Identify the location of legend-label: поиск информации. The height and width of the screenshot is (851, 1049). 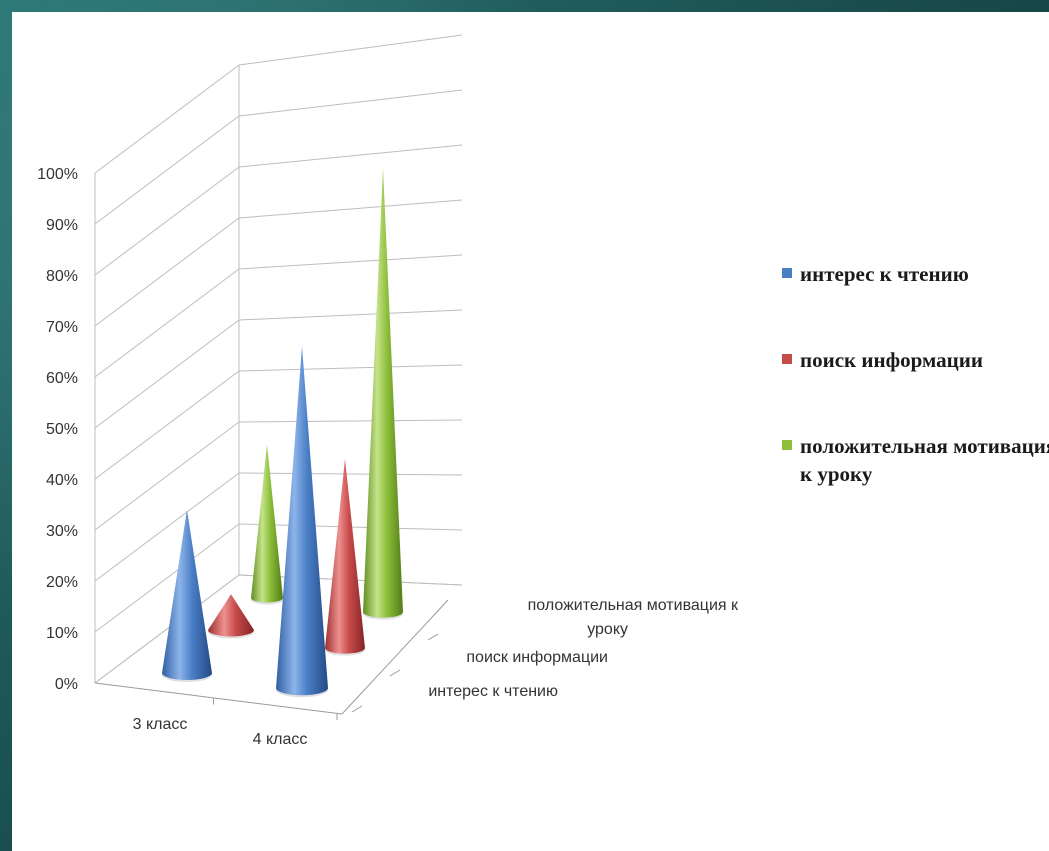
(891, 360).